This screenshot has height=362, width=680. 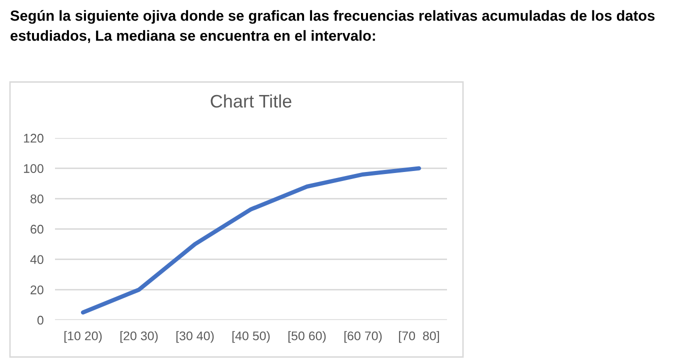 What do you see at coordinates (34, 168) in the screenshot?
I see `y-tick-label: 100` at bounding box center [34, 168].